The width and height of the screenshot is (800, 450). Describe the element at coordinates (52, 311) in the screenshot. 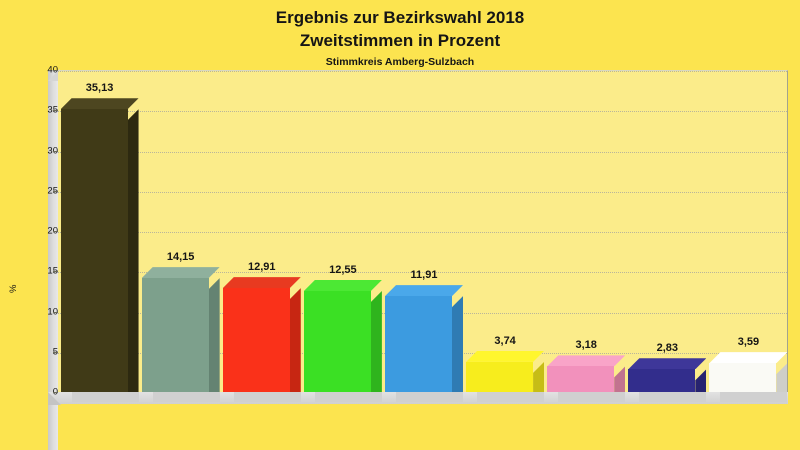

I see `y-axis-tick-label: 10` at that location.